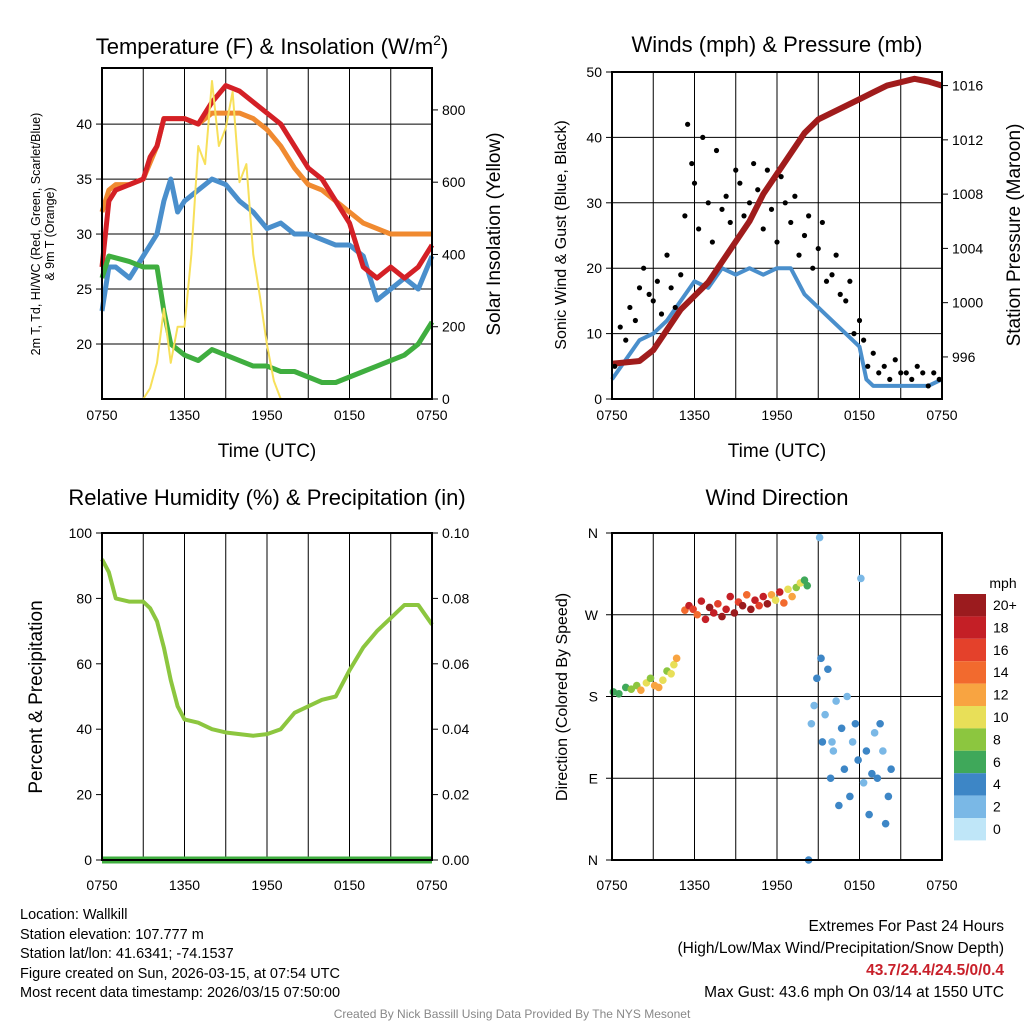  Describe the element at coordinates (854, 992) in the screenshot. I see `max-gust-text: Max Gust: 43.6 mph On 03/14 at 1550 UTC` at that location.